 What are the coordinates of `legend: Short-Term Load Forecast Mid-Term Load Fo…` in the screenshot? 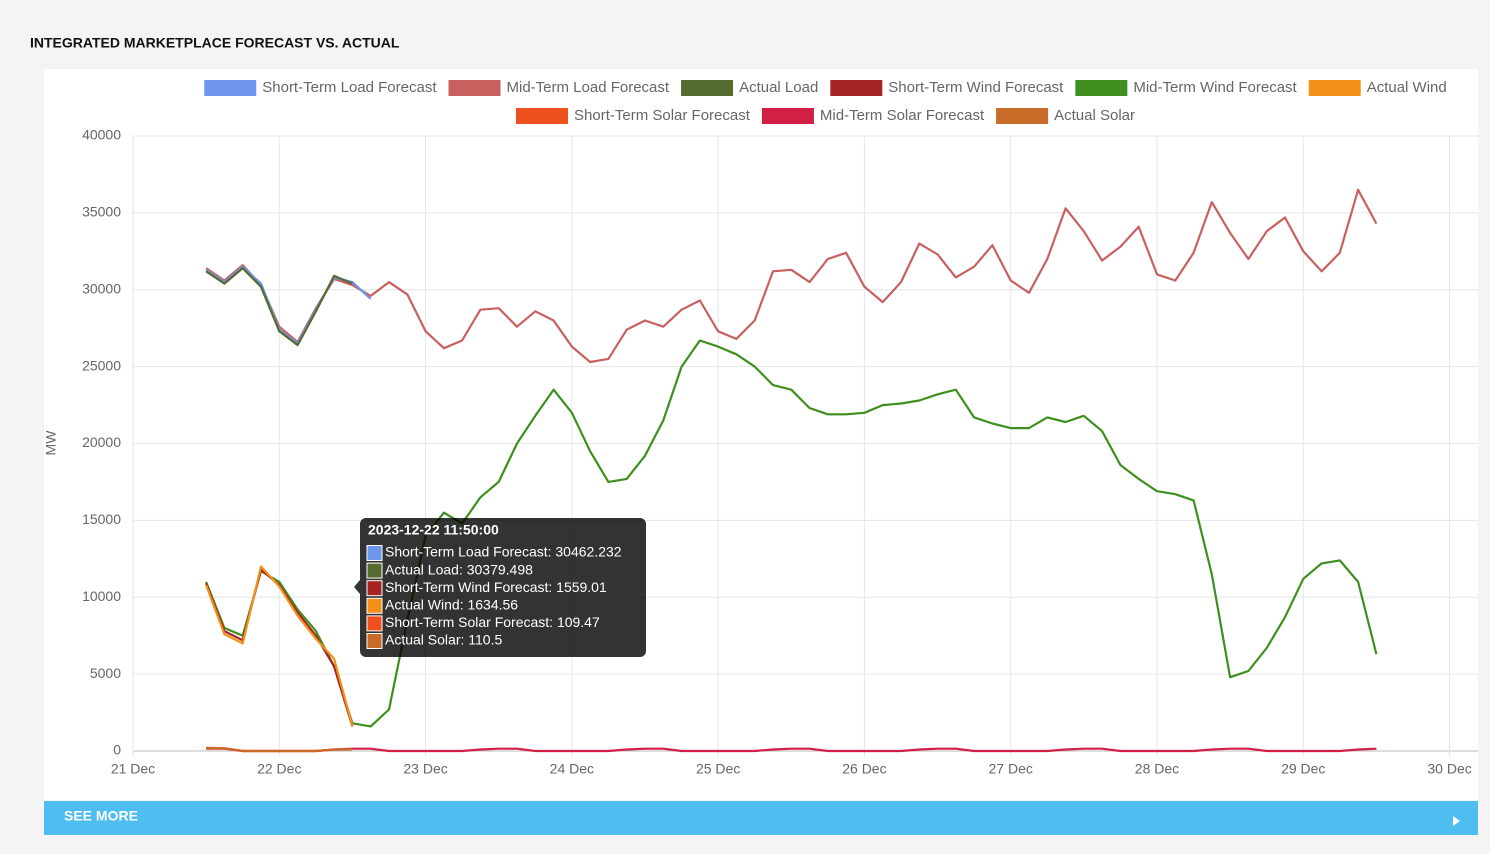 It's located at (825, 101).